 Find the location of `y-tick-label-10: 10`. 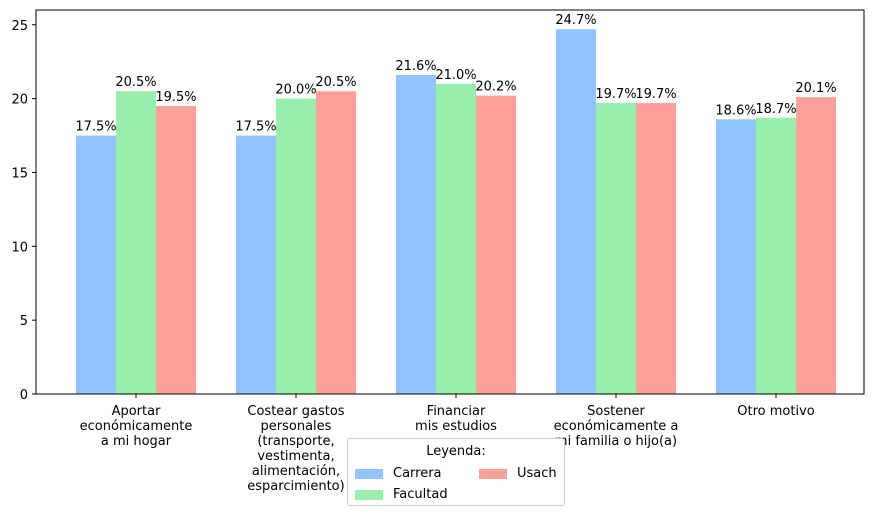

y-tick-label-10: 10 is located at coordinates (19, 247).